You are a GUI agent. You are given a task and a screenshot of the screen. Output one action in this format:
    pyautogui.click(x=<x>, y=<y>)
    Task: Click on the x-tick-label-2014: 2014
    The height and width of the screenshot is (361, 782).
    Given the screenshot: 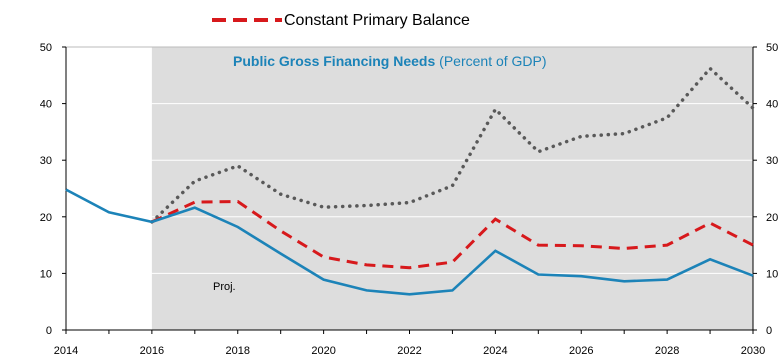 What is the action you would take?
    pyautogui.click(x=66, y=351)
    